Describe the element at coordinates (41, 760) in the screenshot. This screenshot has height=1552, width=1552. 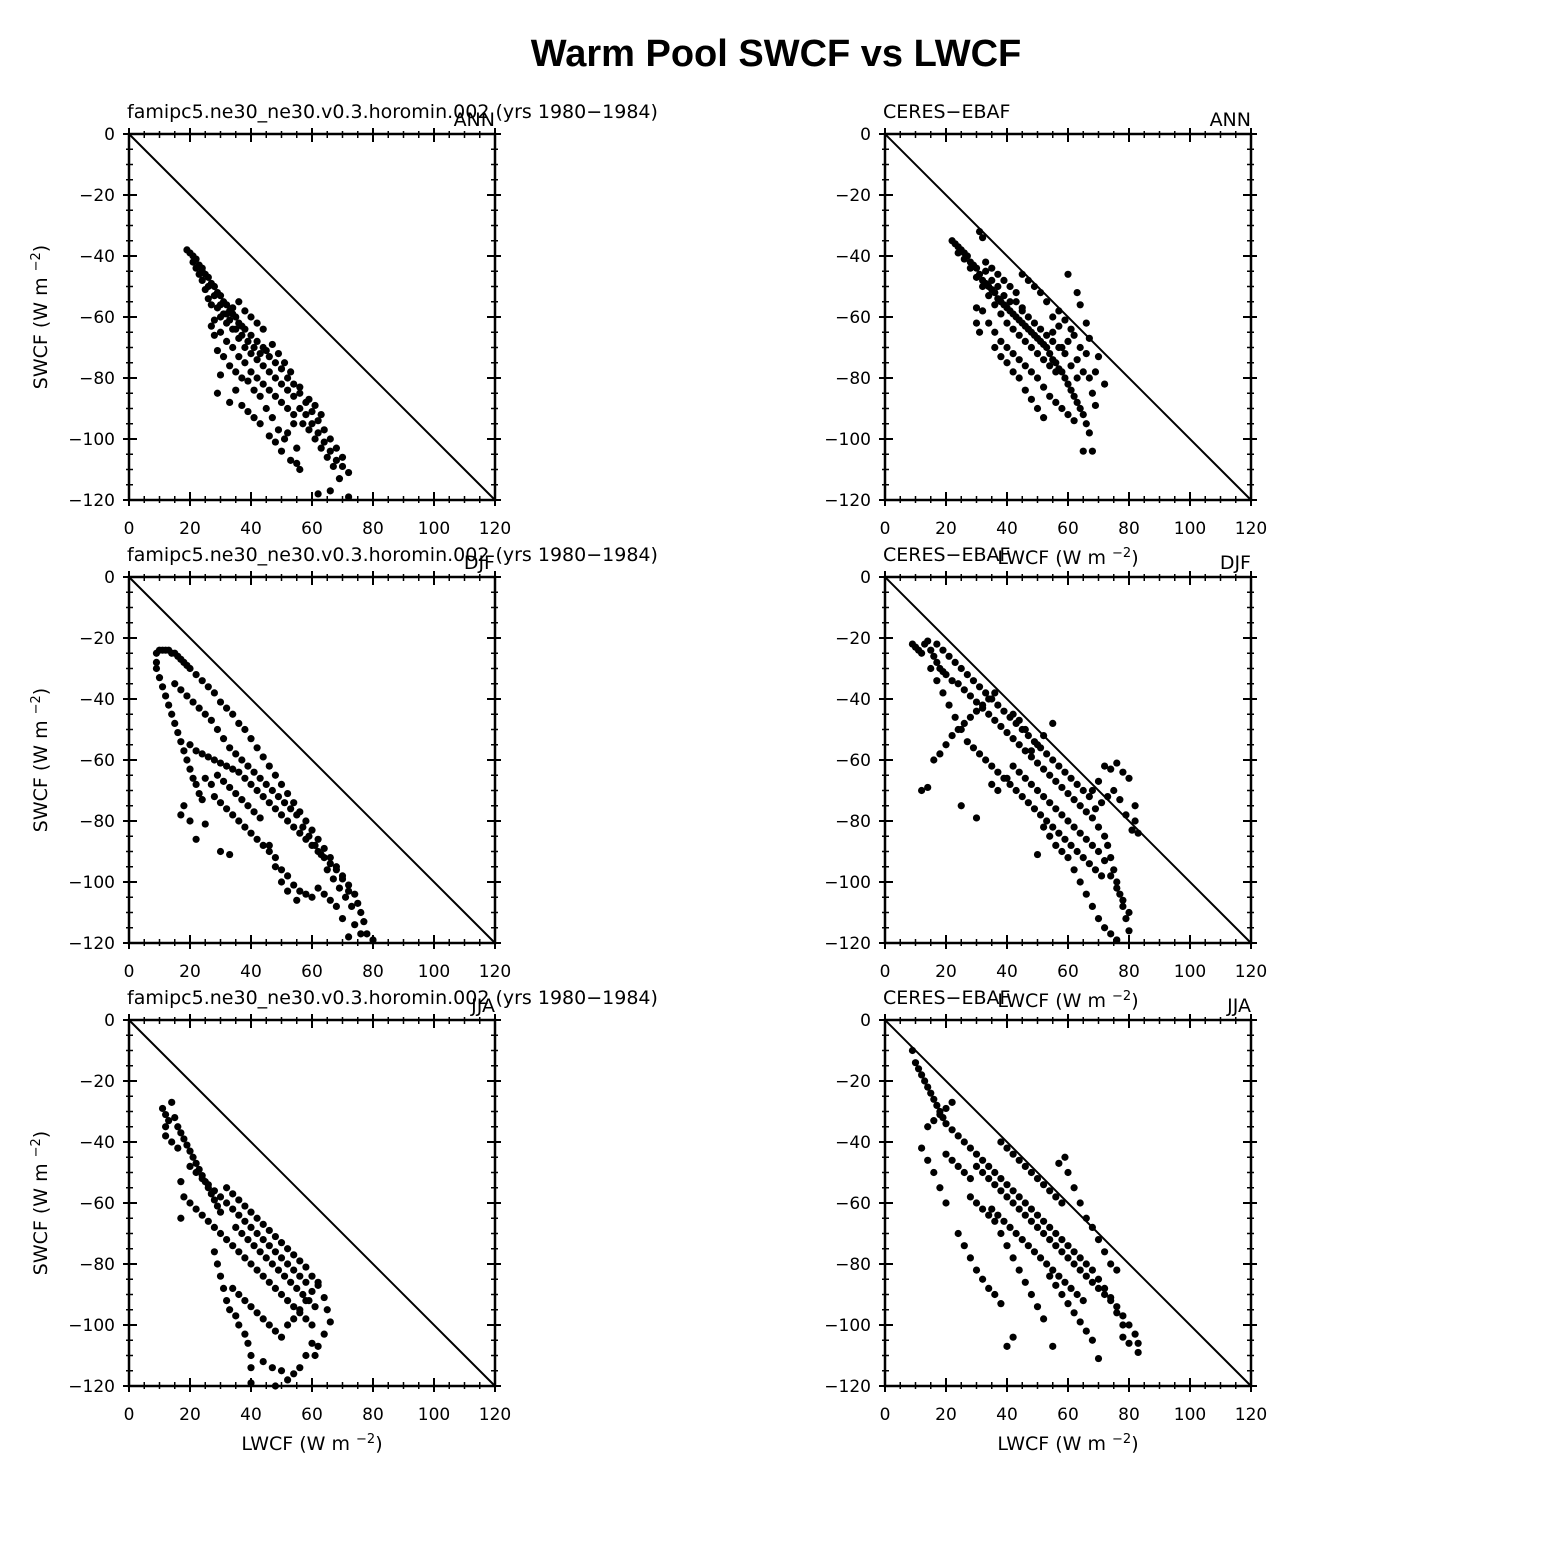
I see `y-axis-label: SWCF (W m −2)` at that location.